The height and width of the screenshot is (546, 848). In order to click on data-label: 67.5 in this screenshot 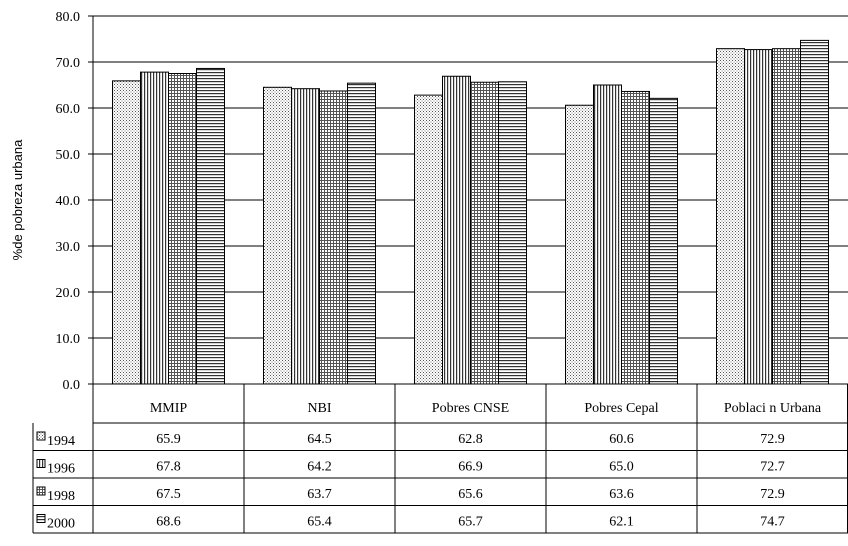, I will do `click(168, 494)`.